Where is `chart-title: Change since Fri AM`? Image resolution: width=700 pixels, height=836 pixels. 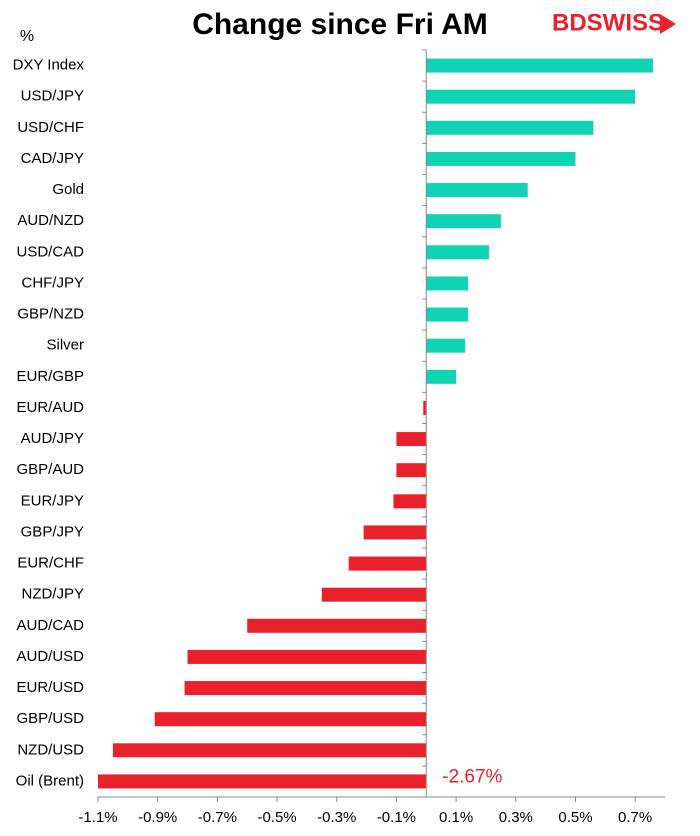
chart-title: Change since Fri AM is located at coordinates (340, 24).